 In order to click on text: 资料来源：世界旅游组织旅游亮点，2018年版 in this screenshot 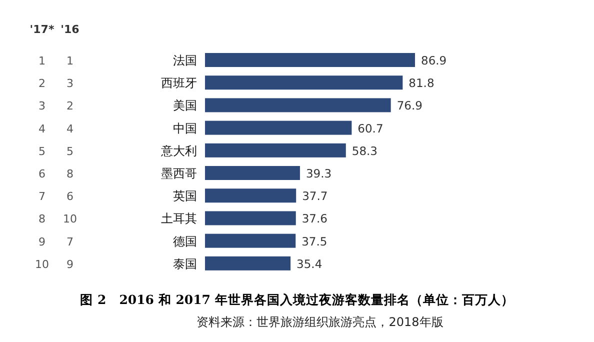, I will do `click(320, 322)`.